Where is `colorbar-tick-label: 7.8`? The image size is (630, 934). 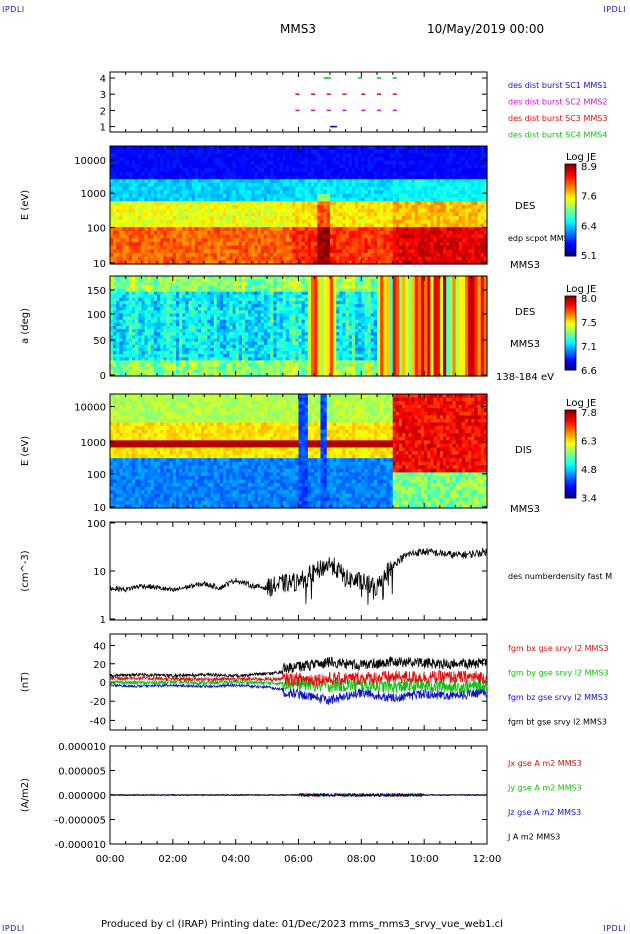
colorbar-tick-label: 7.8 is located at coordinates (589, 413).